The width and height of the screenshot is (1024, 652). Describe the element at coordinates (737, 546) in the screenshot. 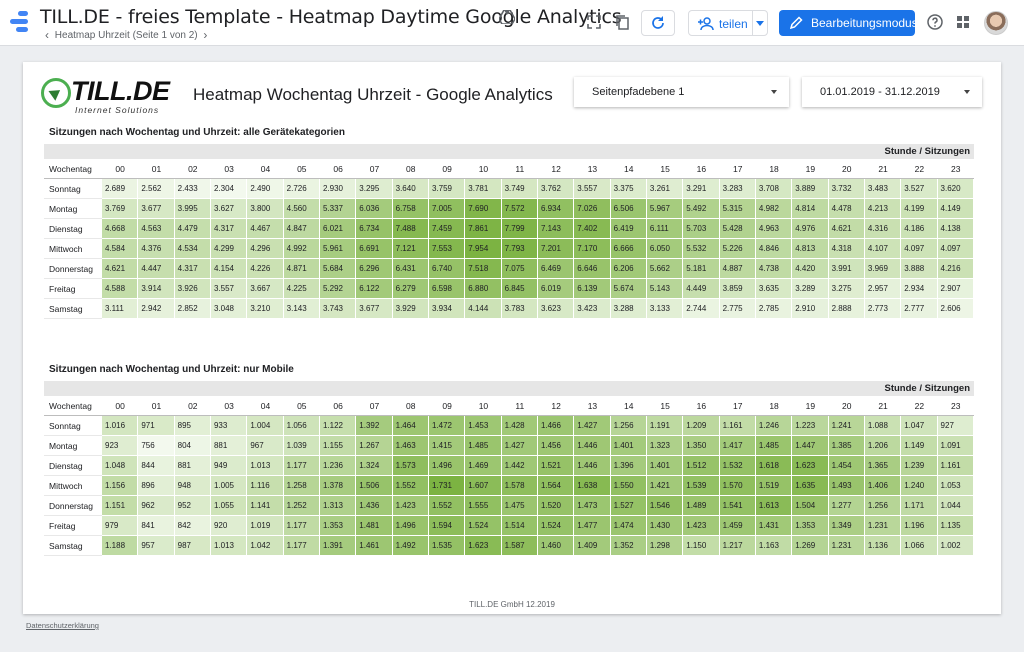

I see `heatmap-cell: 1.217` at that location.